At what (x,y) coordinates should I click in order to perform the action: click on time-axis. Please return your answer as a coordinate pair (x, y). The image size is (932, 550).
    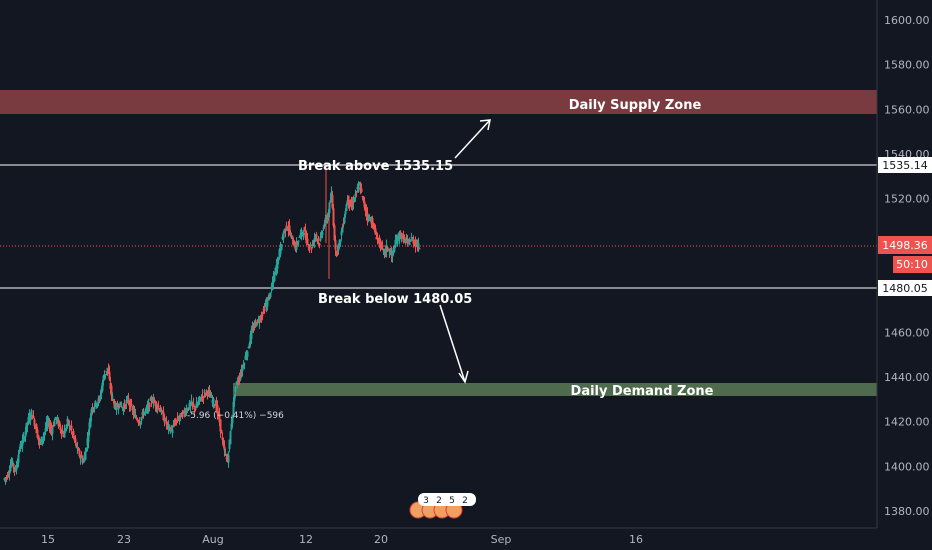
    Looking at the image, I should click on (438, 539).